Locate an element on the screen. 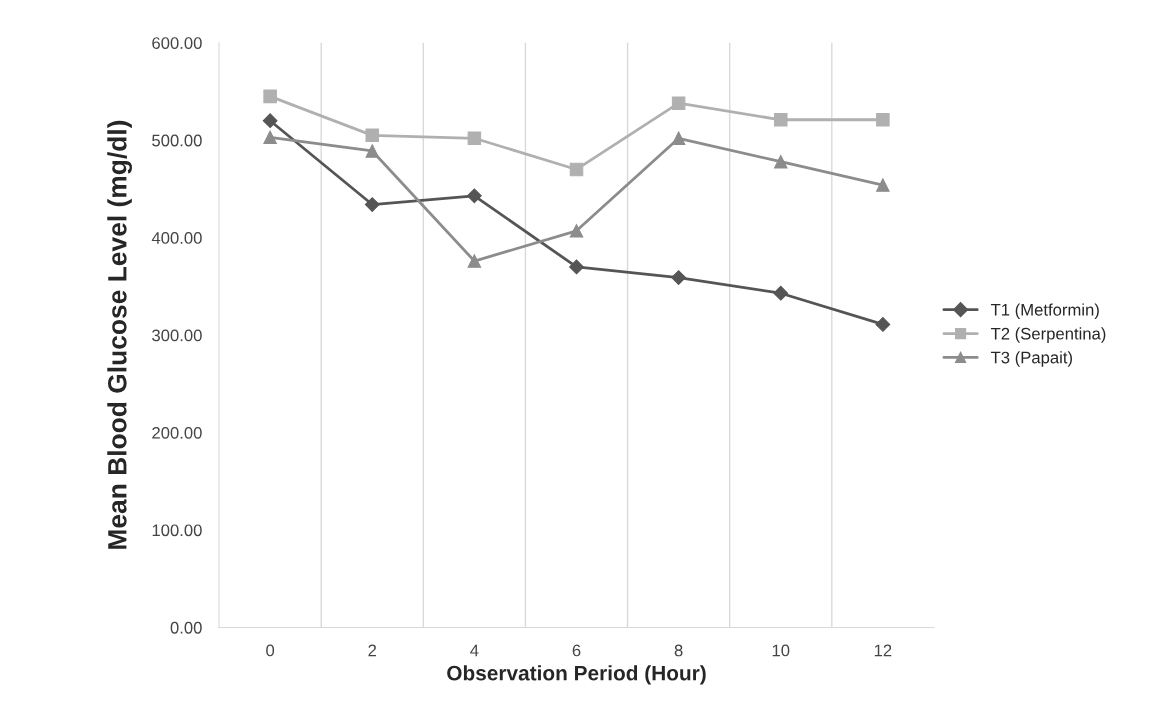 This screenshot has height=713, width=1153. x-tick-label: 12 is located at coordinates (883, 650).